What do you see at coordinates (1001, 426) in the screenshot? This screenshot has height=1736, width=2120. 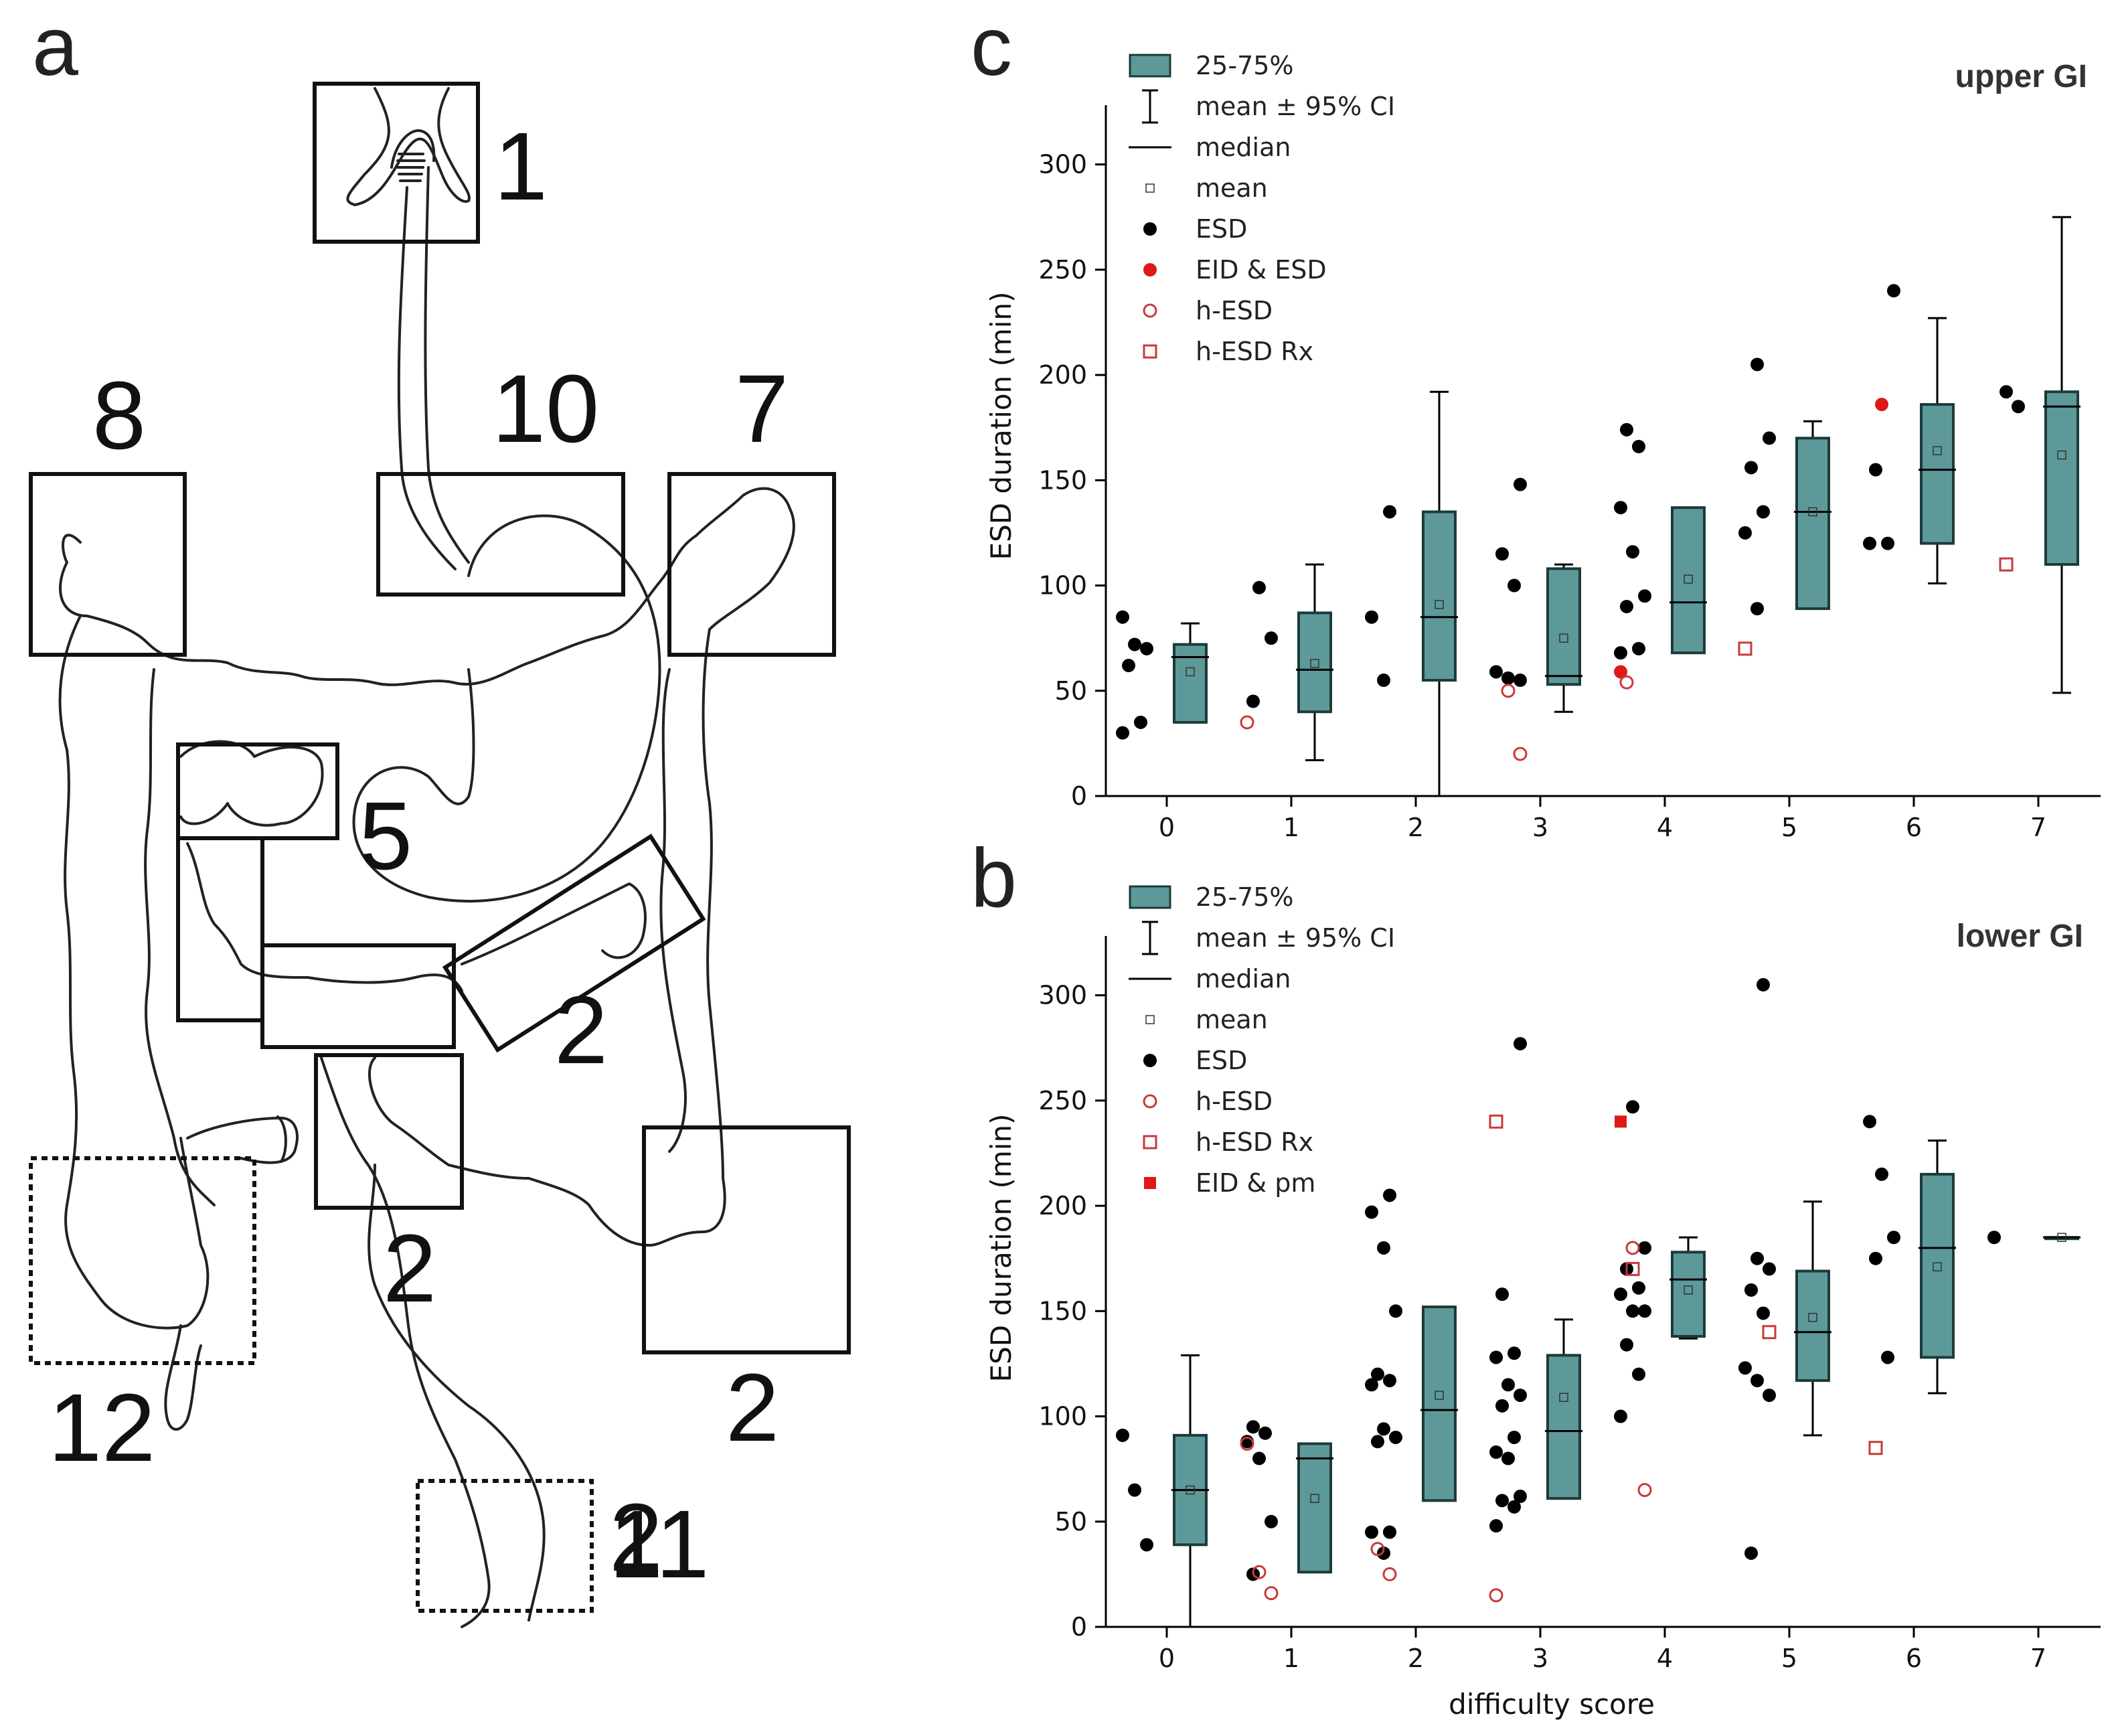 I see `y-axis-title: ESD duration (min)` at bounding box center [1001, 426].